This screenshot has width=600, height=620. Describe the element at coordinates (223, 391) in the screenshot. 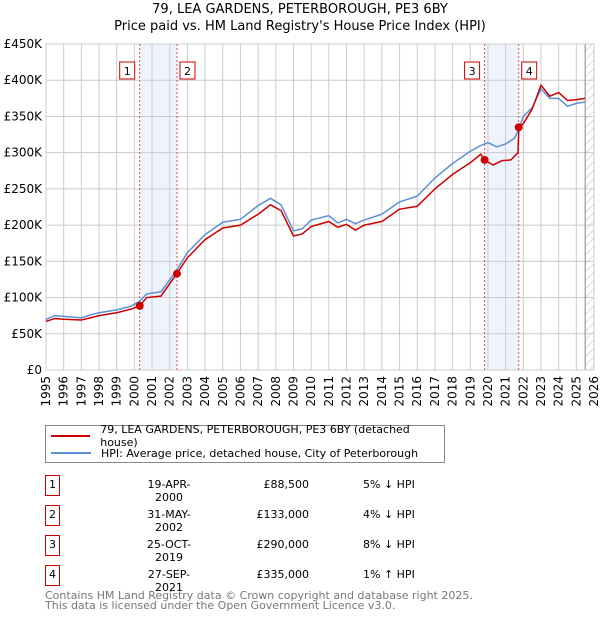

I see `x-tick-label: 2005` at that location.